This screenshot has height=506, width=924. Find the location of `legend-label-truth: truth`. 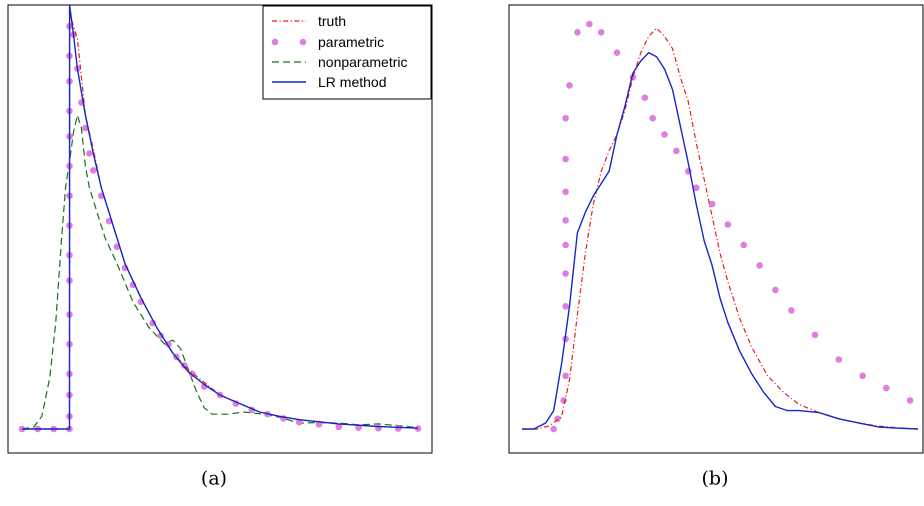

legend-label-truth: truth is located at coordinates (332, 21).